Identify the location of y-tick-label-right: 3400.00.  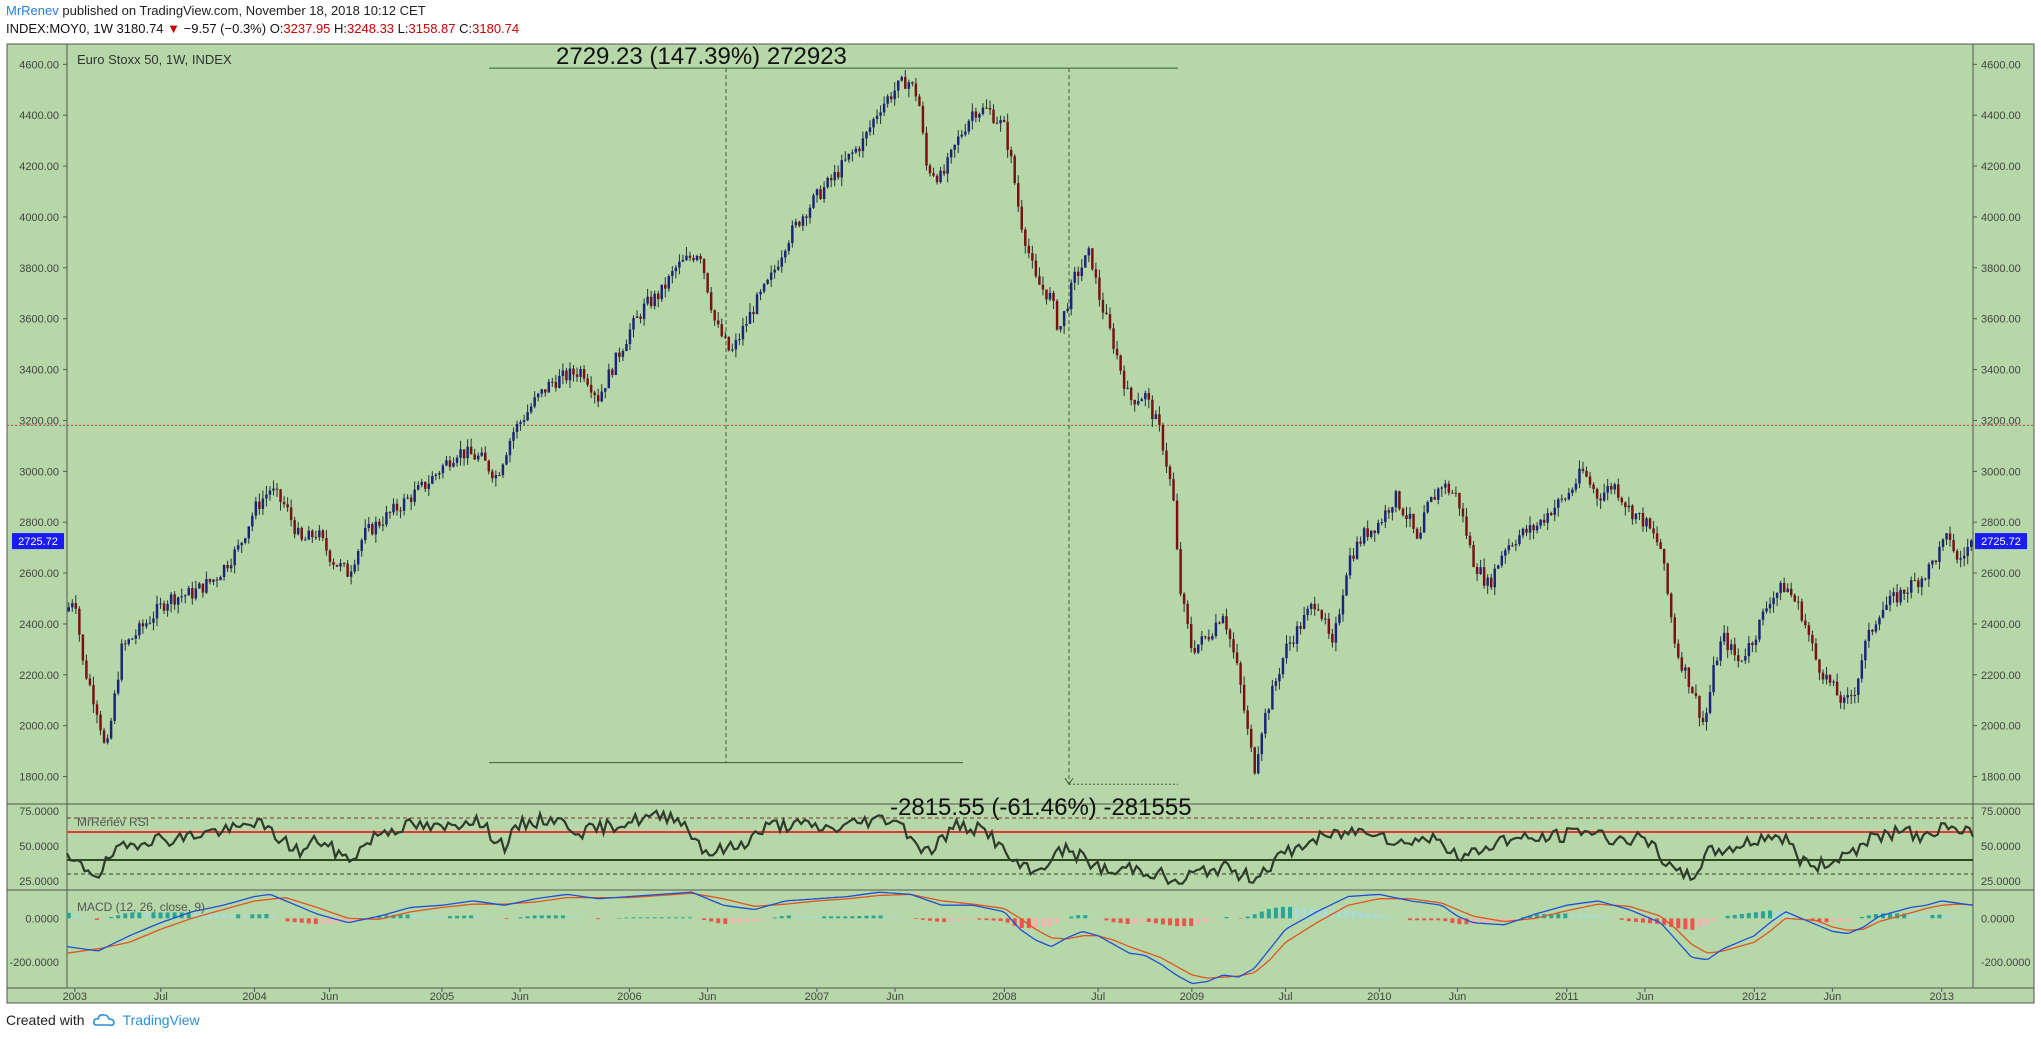
(2001, 371).